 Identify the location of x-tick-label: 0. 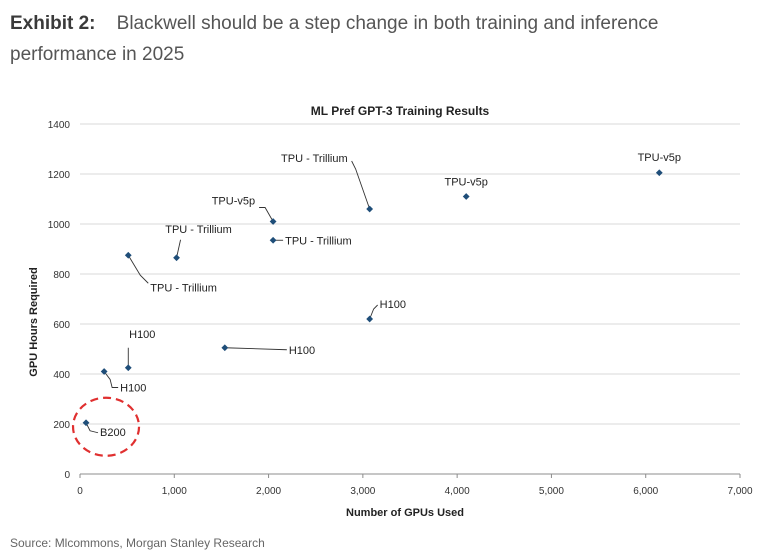
(80, 491).